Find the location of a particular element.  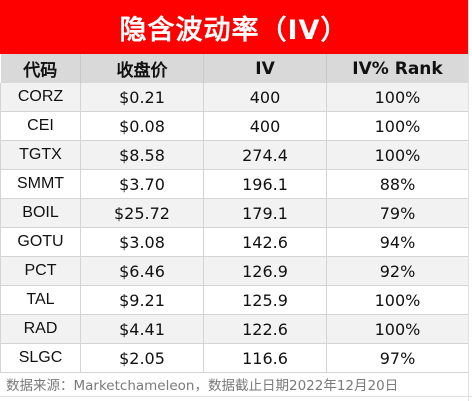

cell-close: $3.08 is located at coordinates (142, 242).